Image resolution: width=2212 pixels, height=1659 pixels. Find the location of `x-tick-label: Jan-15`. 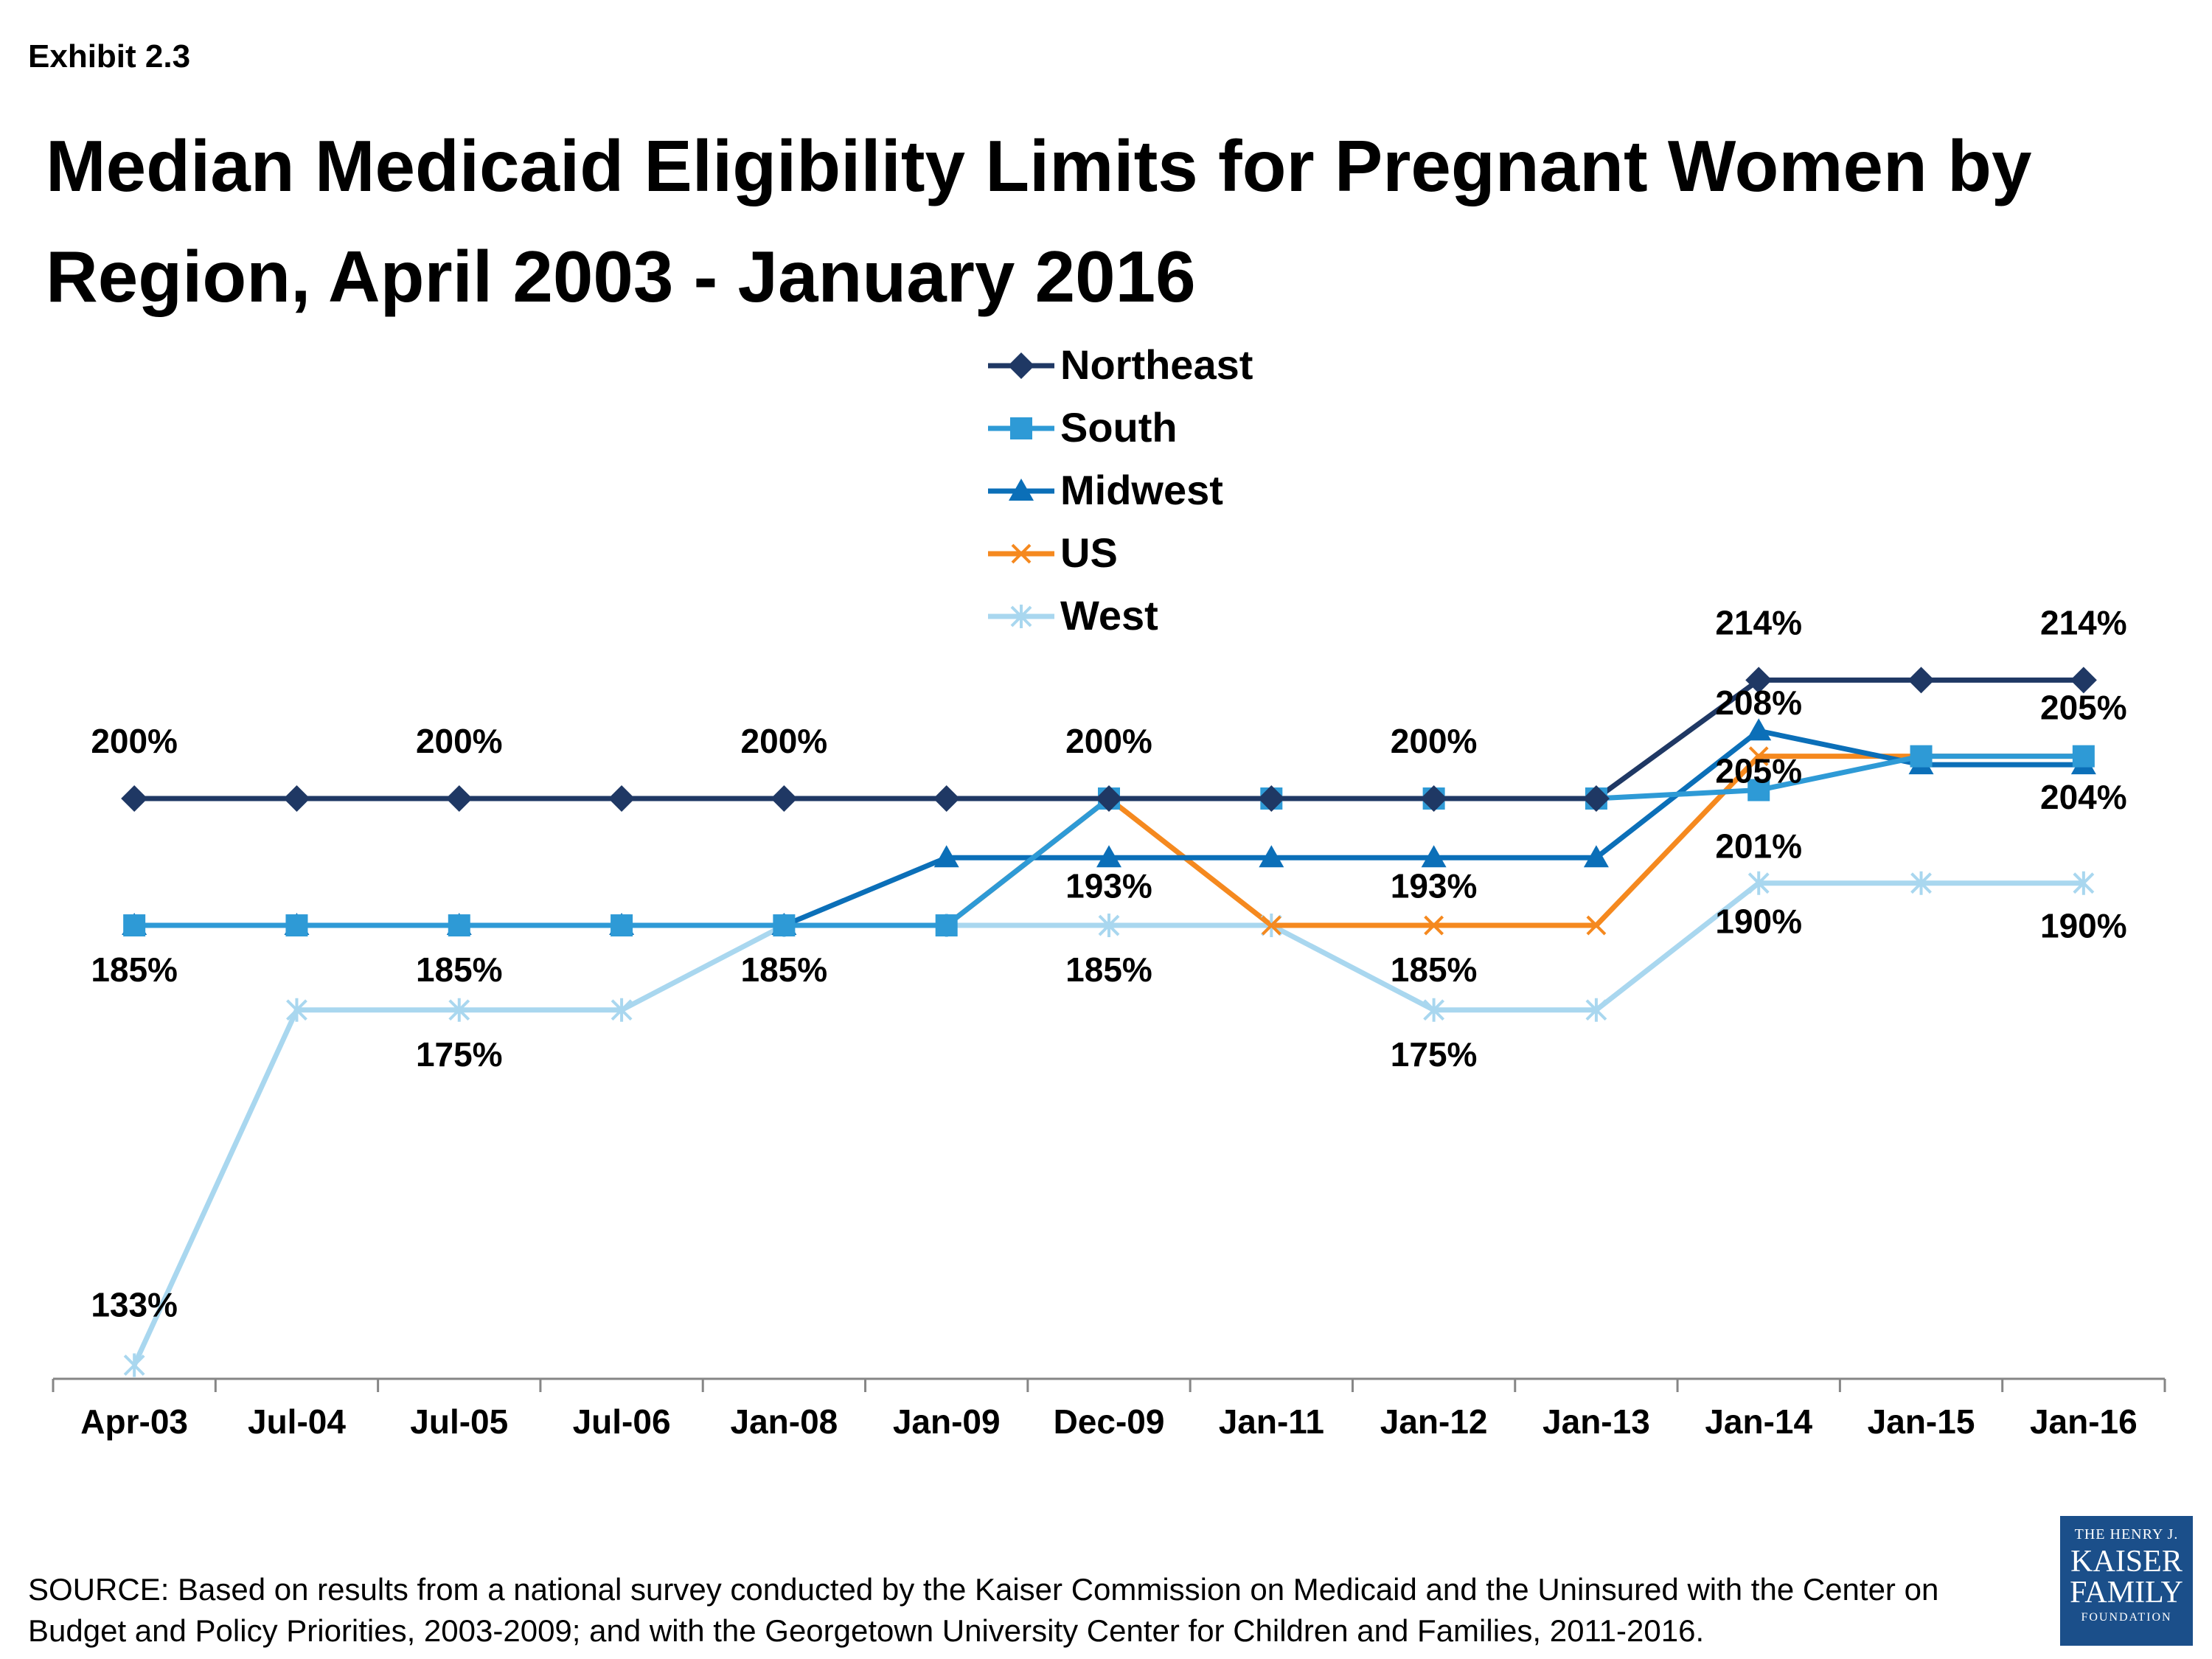

x-tick-label: Jan-15 is located at coordinates (1921, 1421).